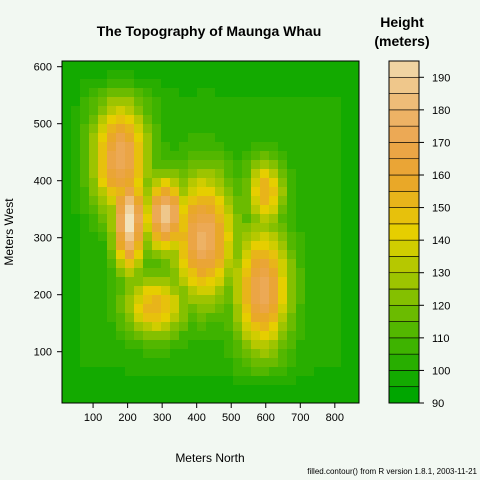  What do you see at coordinates (48, 210) in the screenshot?
I see `y-axis: 100 200 300 400 500 600` at bounding box center [48, 210].